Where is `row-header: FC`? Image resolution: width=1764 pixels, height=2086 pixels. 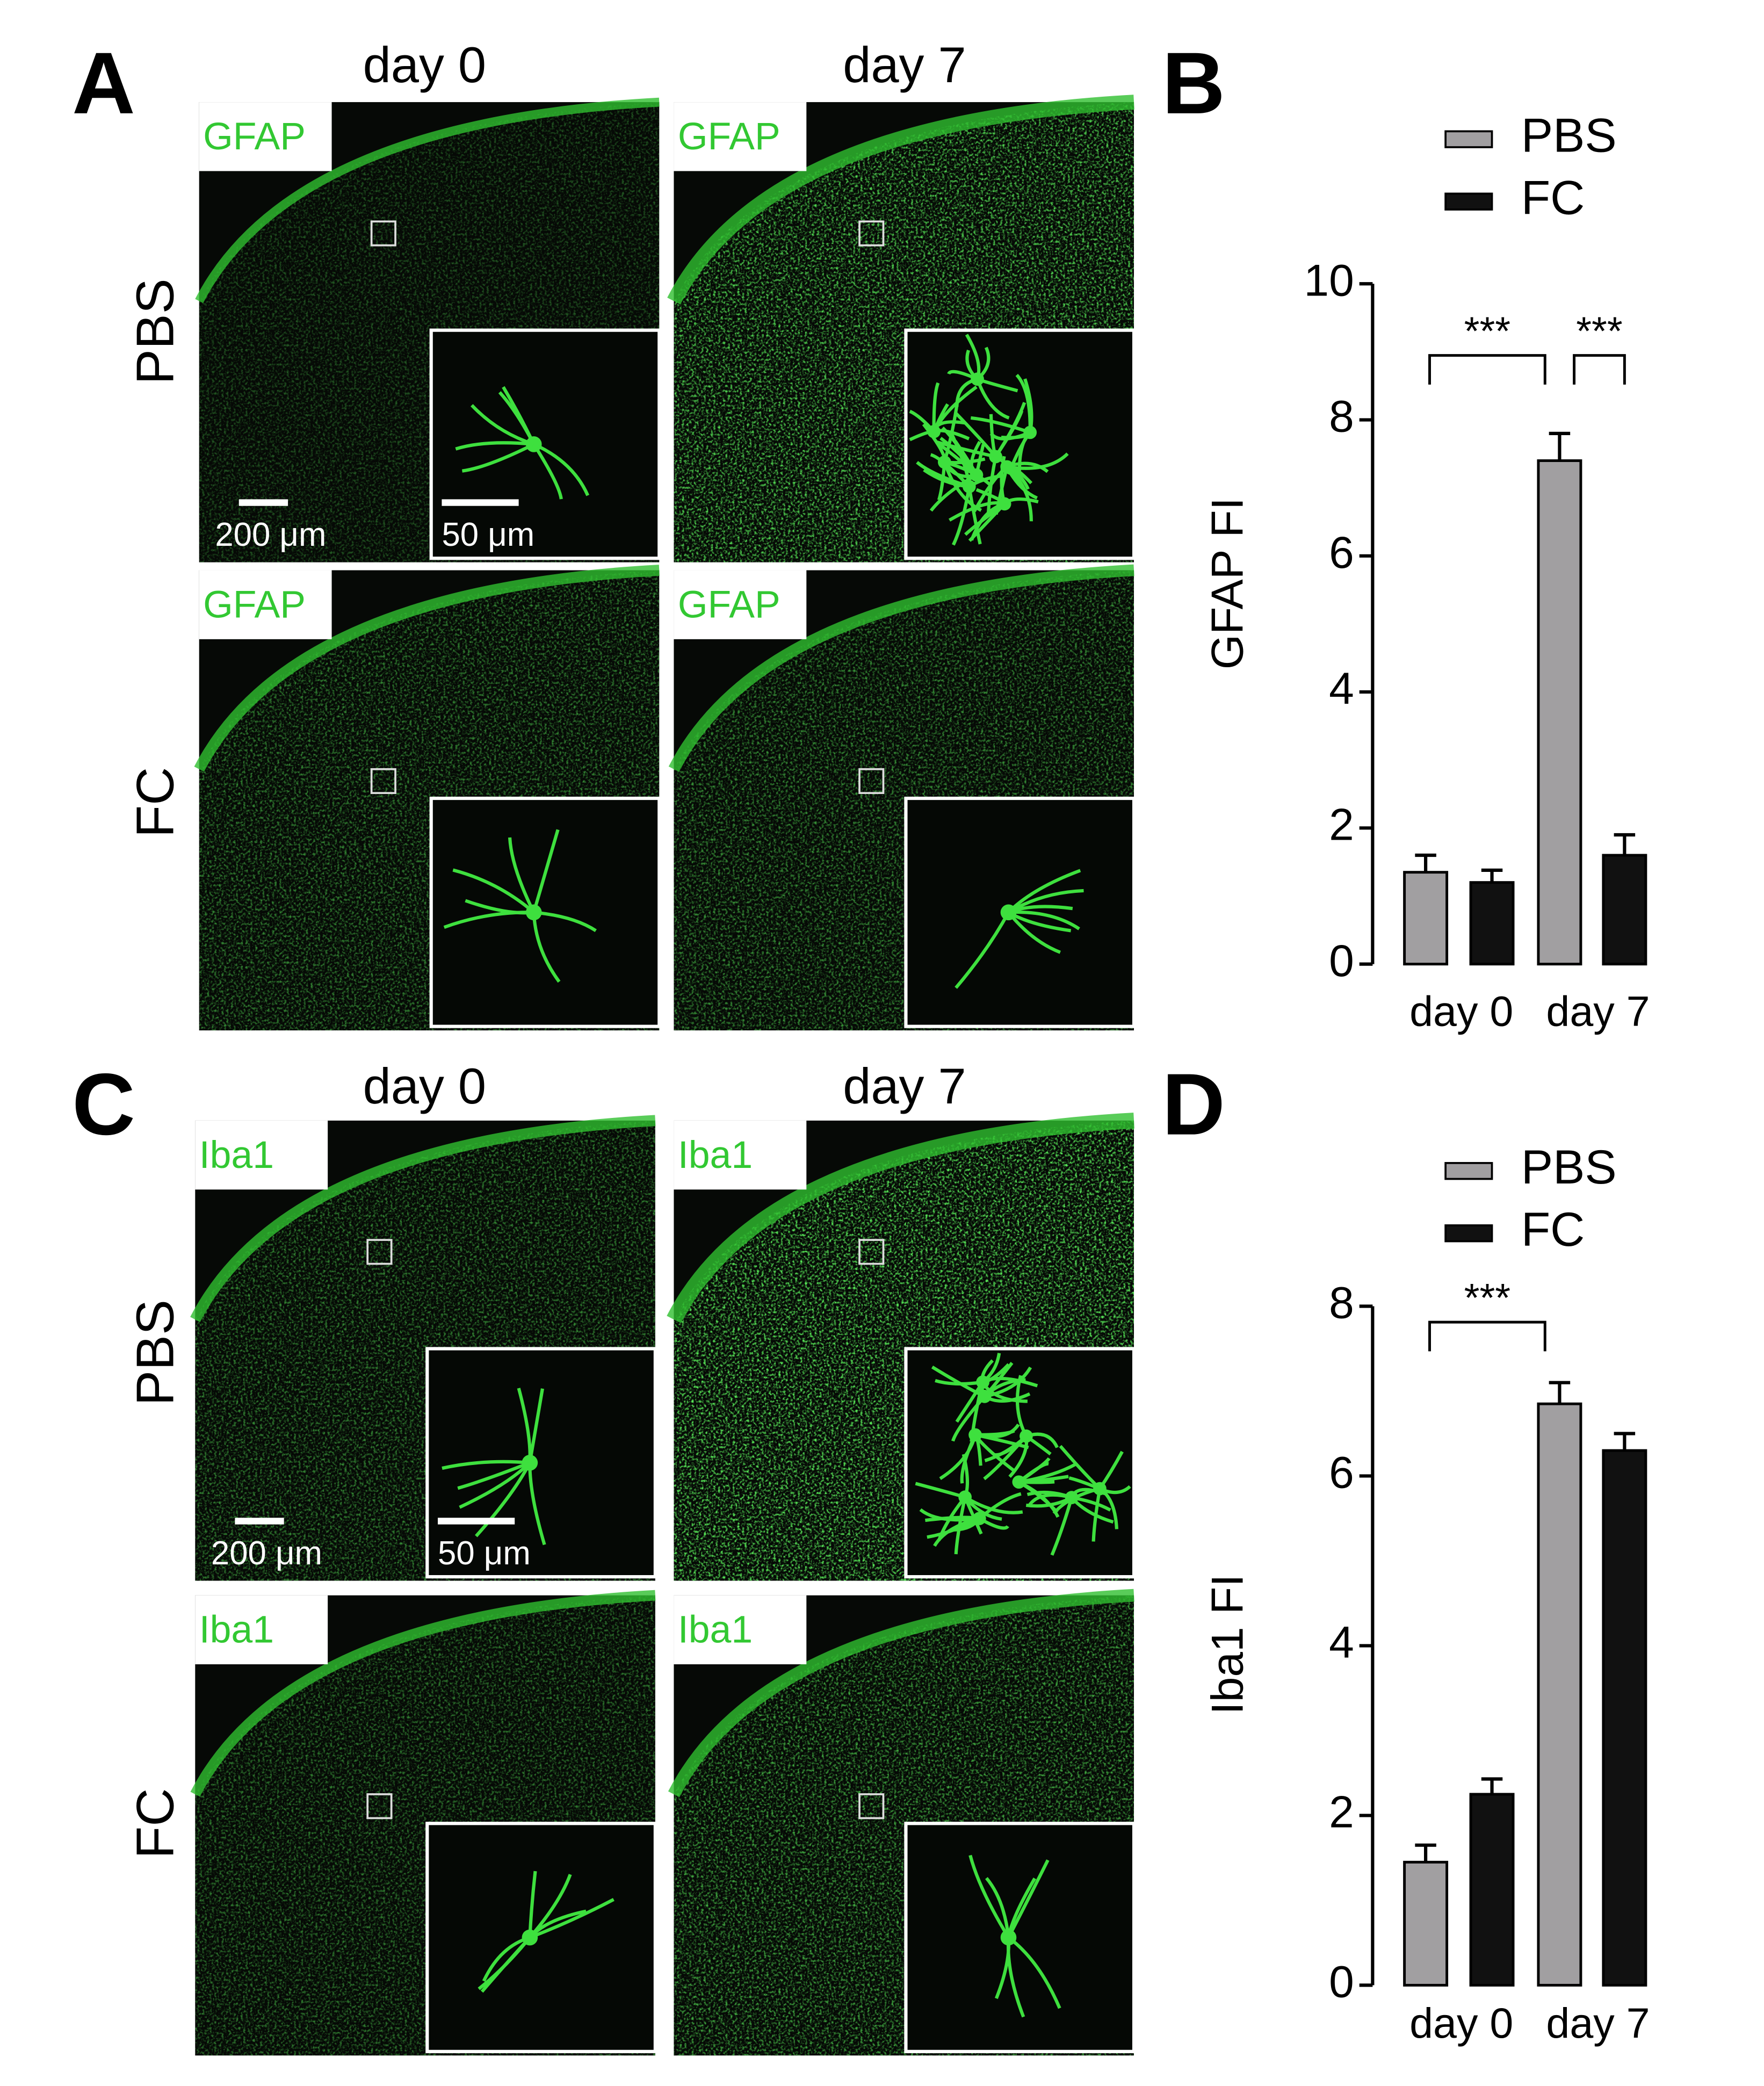
row-header: FC is located at coordinates (155, 802).